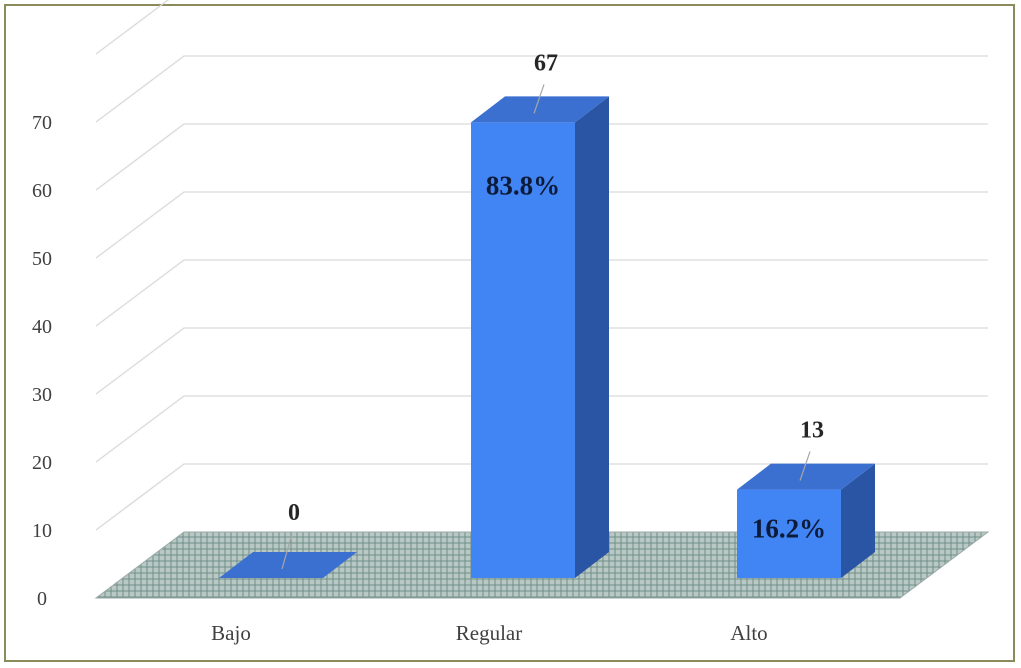 Image resolution: width=1021 pixels, height=668 pixels. I want to click on bar-alto, so click(806, 520).